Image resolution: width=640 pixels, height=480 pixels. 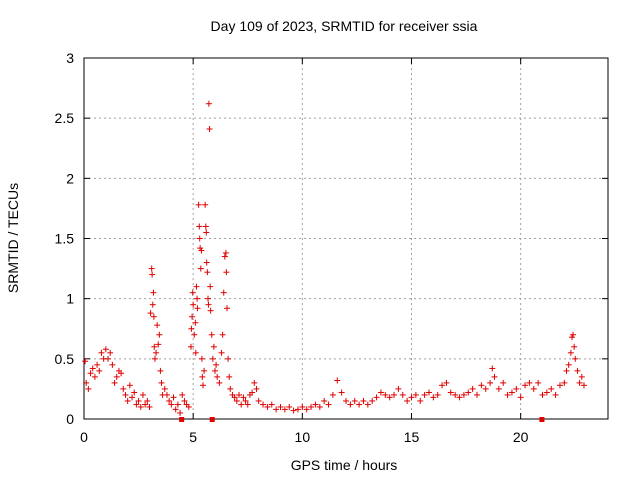 What do you see at coordinates (412, 437) in the screenshot?
I see `x-tick-label: 15` at bounding box center [412, 437].